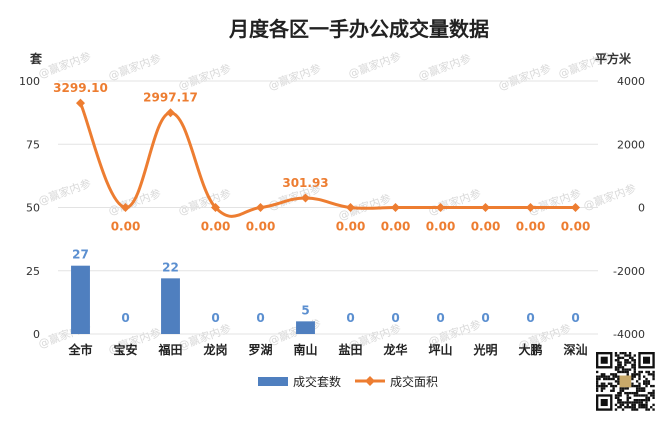 The height and width of the screenshot is (422, 658). Describe the element at coordinates (395, 349) in the screenshot. I see `category-label: 龙华` at that location.